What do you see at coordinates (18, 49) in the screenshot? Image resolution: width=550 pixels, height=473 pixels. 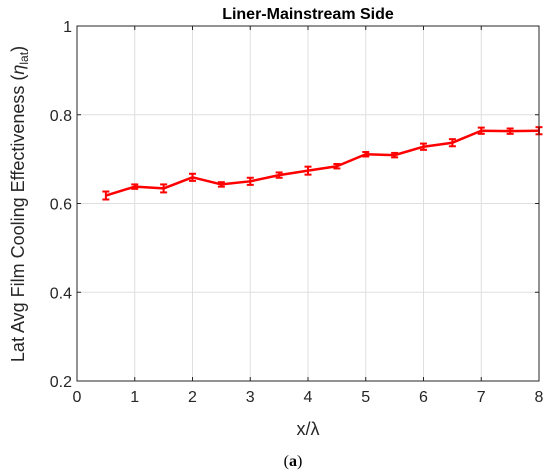 I see `y-axis-title-close: )` at bounding box center [18, 49].